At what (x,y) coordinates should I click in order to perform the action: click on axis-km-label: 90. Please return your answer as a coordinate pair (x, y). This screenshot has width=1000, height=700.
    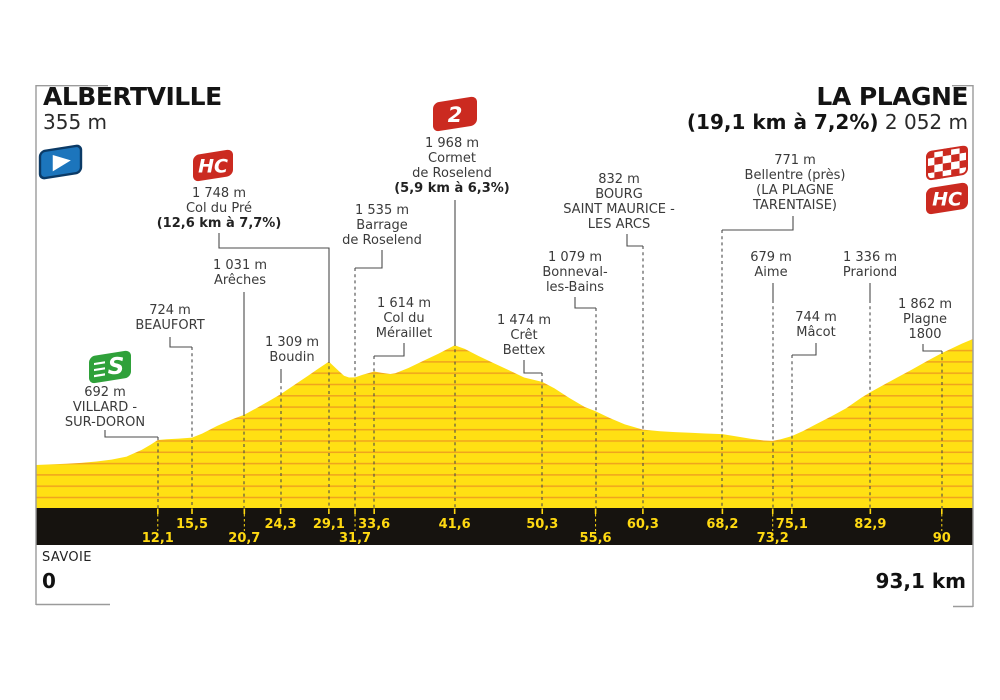
    Looking at the image, I should click on (942, 538).